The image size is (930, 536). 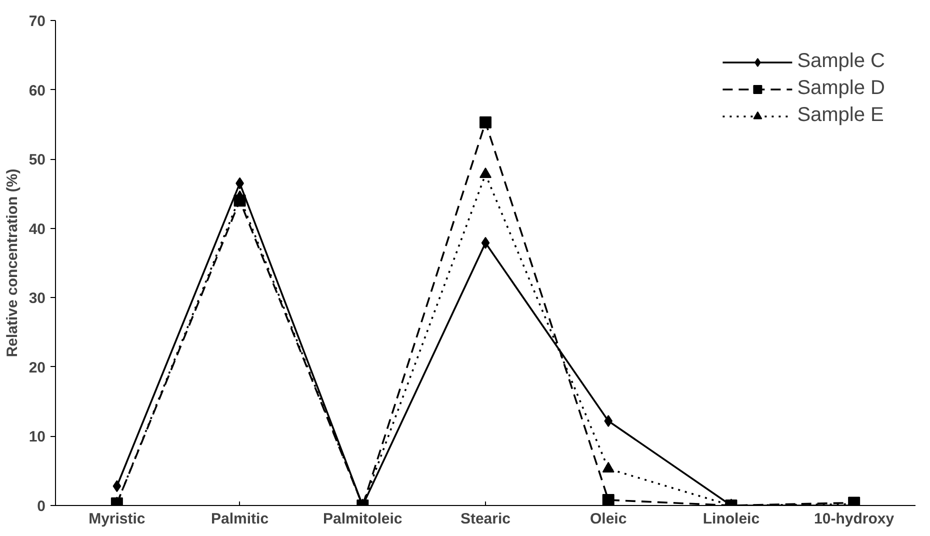 What do you see at coordinates (37, 437) in the screenshot?
I see `y-tick-label: 10` at bounding box center [37, 437].